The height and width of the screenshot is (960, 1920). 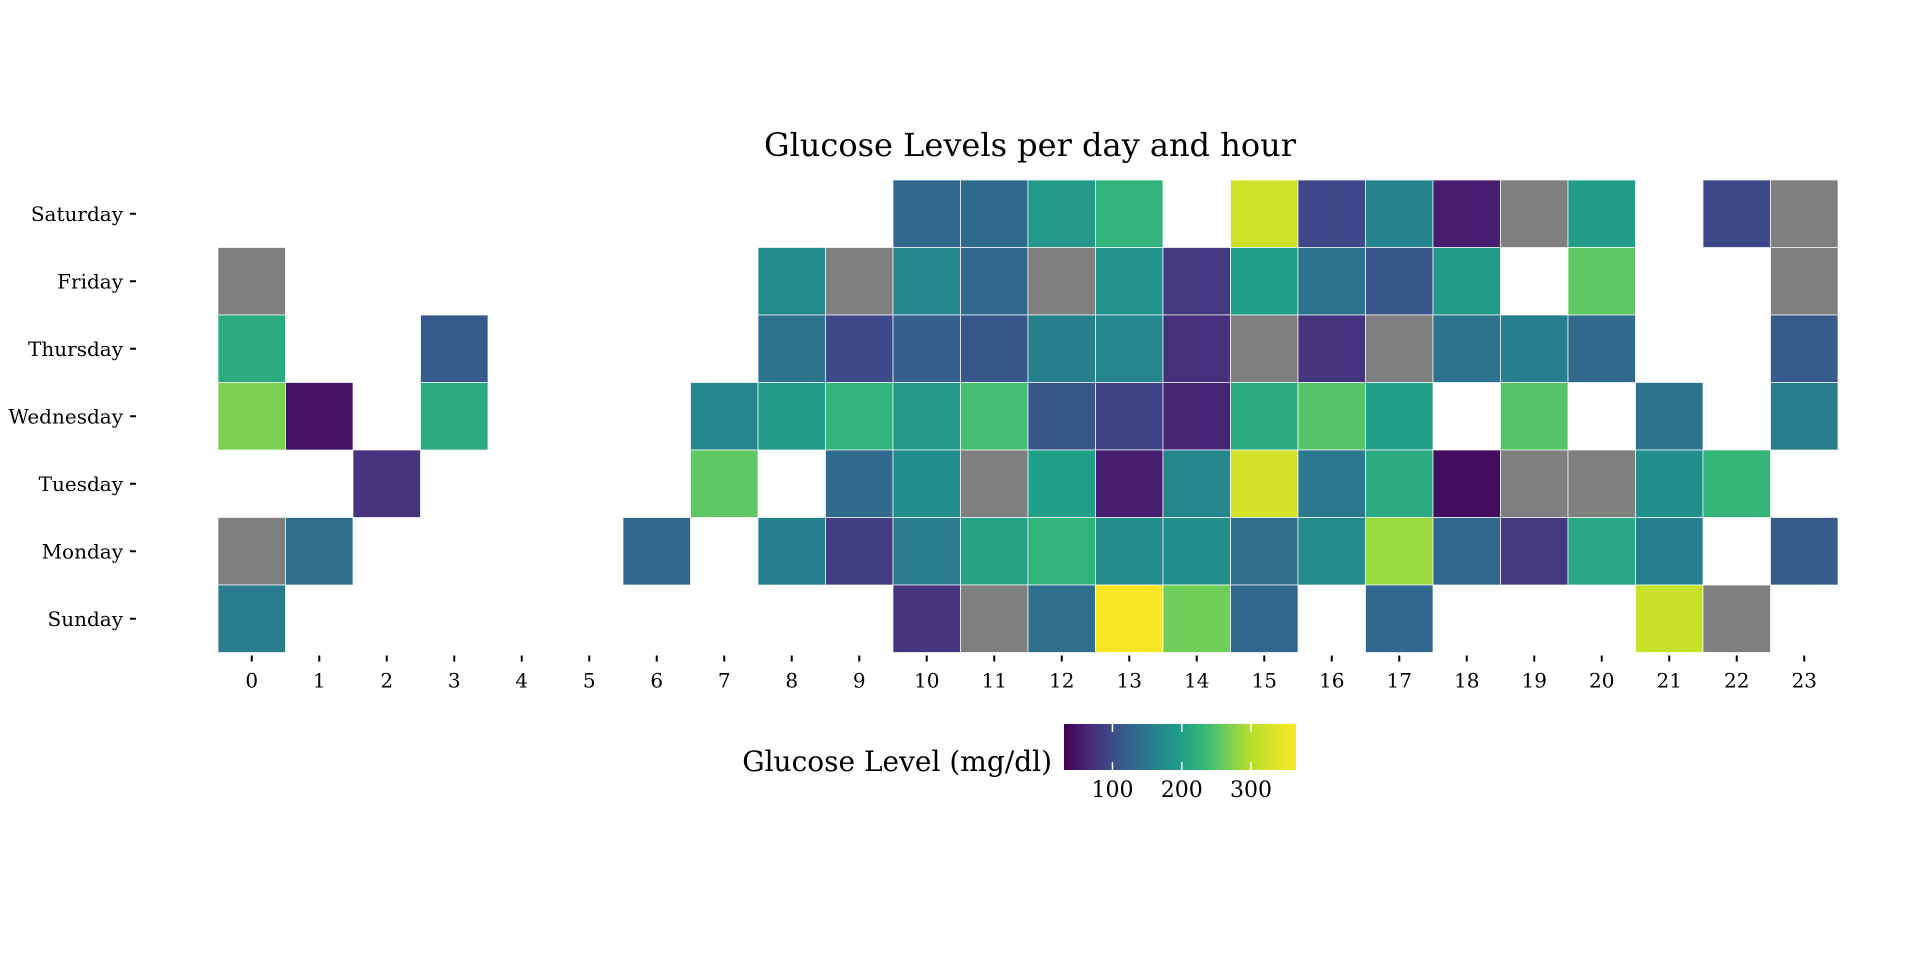 I want to click on x-tick-label: 15, so click(x=1264, y=681).